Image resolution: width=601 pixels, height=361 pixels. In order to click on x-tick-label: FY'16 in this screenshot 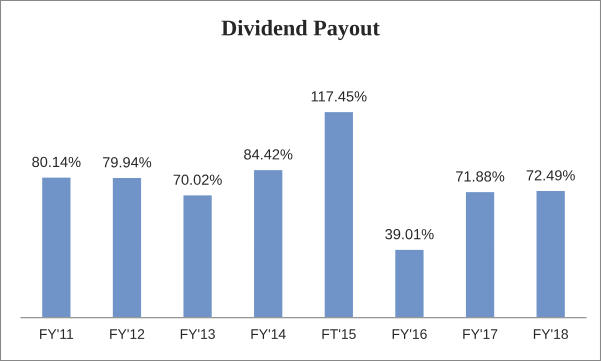, I will do `click(409, 334)`.